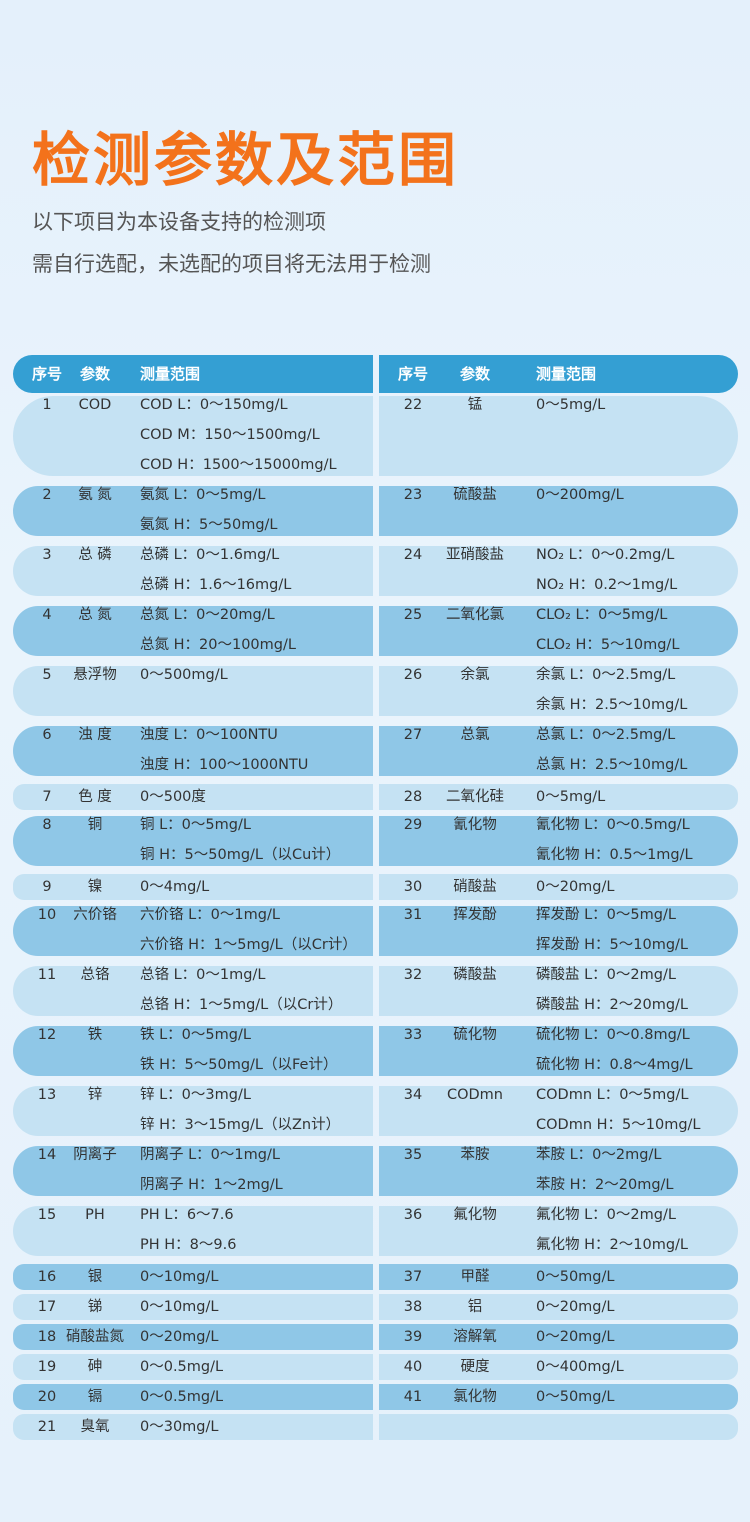  I want to click on row-number: 5, so click(47, 675).